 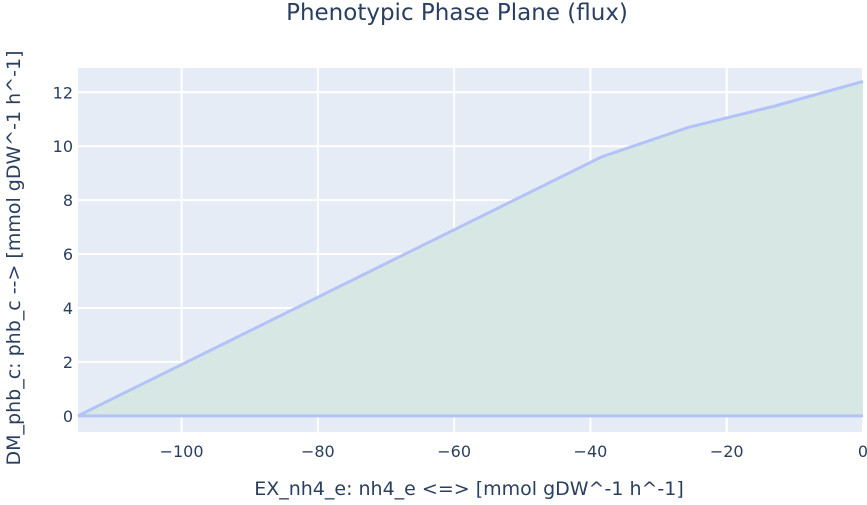 I want to click on y-tick-label: 0, so click(x=68, y=416).